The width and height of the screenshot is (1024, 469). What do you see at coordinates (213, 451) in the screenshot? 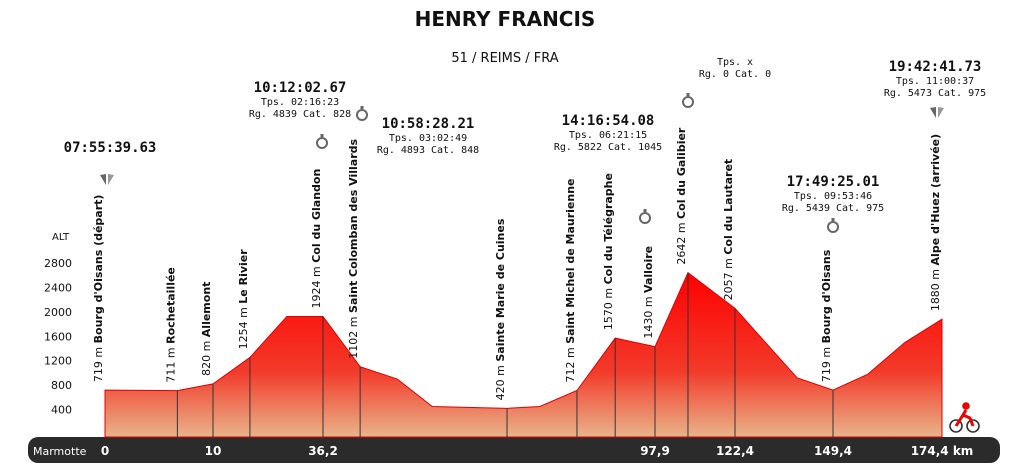
I see `x-tick-label: 10` at bounding box center [213, 451].